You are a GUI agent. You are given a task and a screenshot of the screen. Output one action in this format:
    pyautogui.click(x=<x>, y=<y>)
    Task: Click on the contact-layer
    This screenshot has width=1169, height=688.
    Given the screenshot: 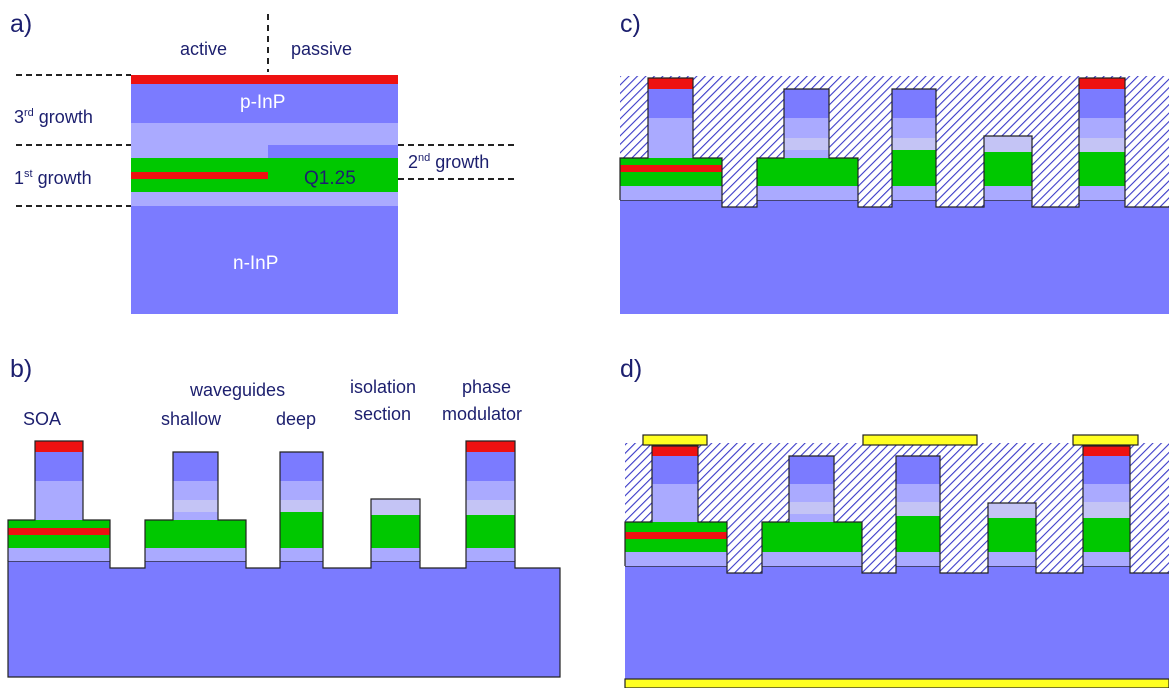 What is the action you would take?
    pyautogui.click(x=264, y=79)
    